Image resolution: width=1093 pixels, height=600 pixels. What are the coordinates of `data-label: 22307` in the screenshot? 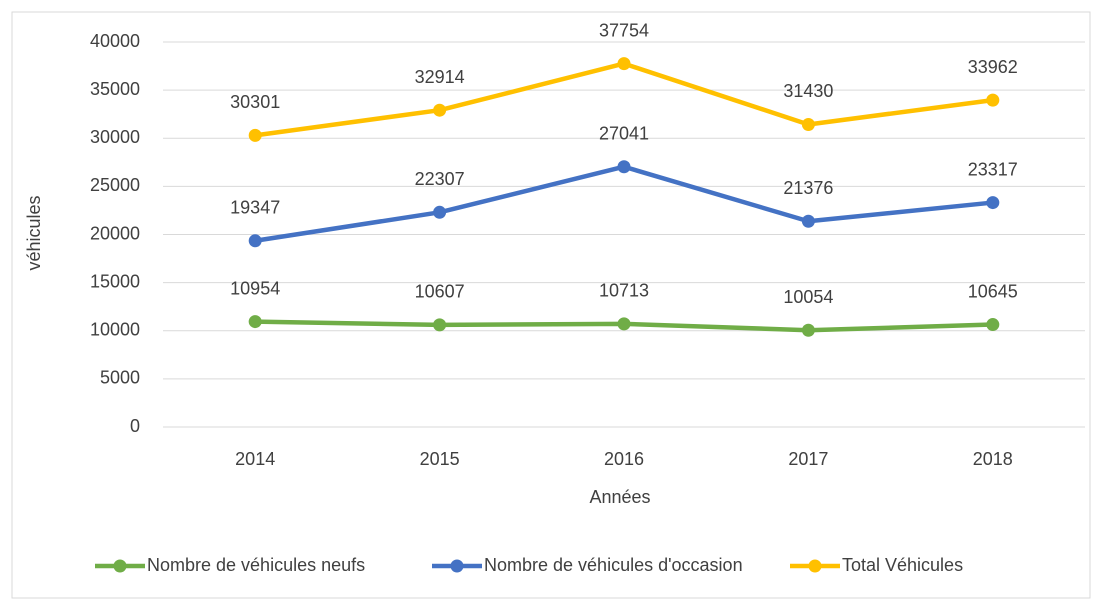 It's located at (440, 179).